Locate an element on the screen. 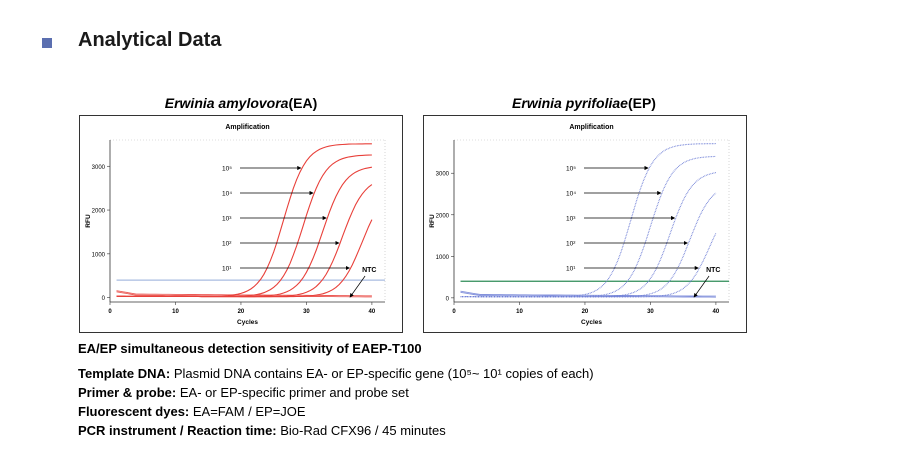  left-chart-title: Erwinia amylovora(EA) is located at coordinates (241, 103).